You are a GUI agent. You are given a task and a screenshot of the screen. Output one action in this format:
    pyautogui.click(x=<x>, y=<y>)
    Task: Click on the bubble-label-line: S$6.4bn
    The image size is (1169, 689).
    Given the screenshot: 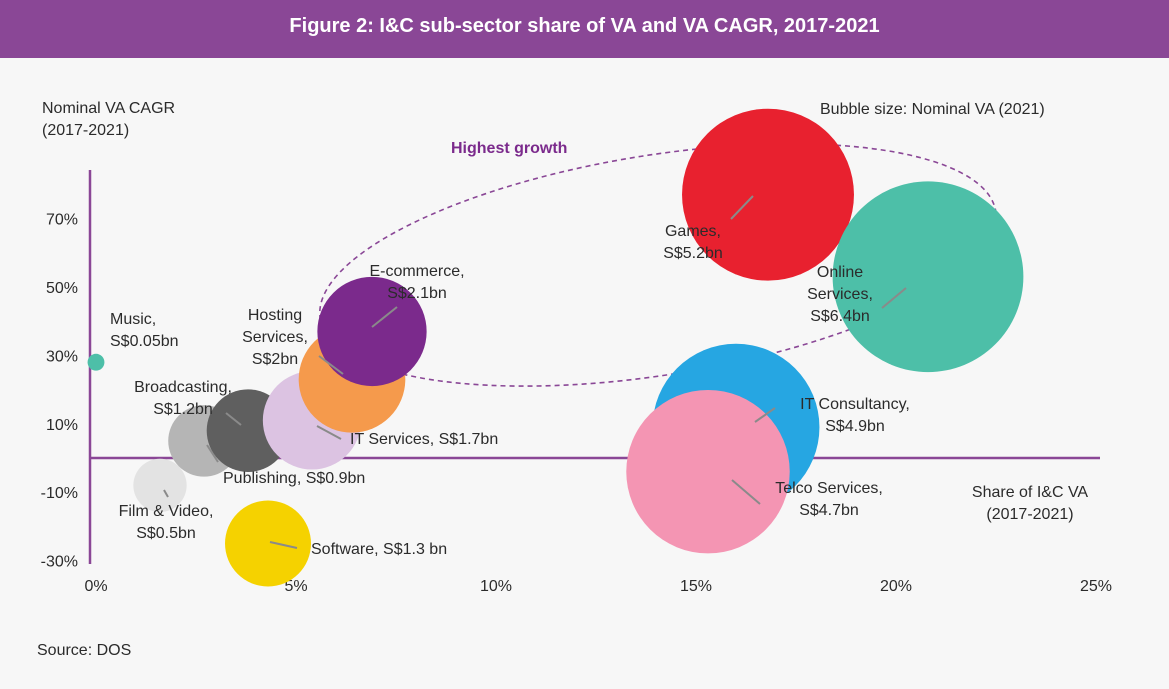 What is the action you would take?
    pyautogui.click(x=840, y=316)
    